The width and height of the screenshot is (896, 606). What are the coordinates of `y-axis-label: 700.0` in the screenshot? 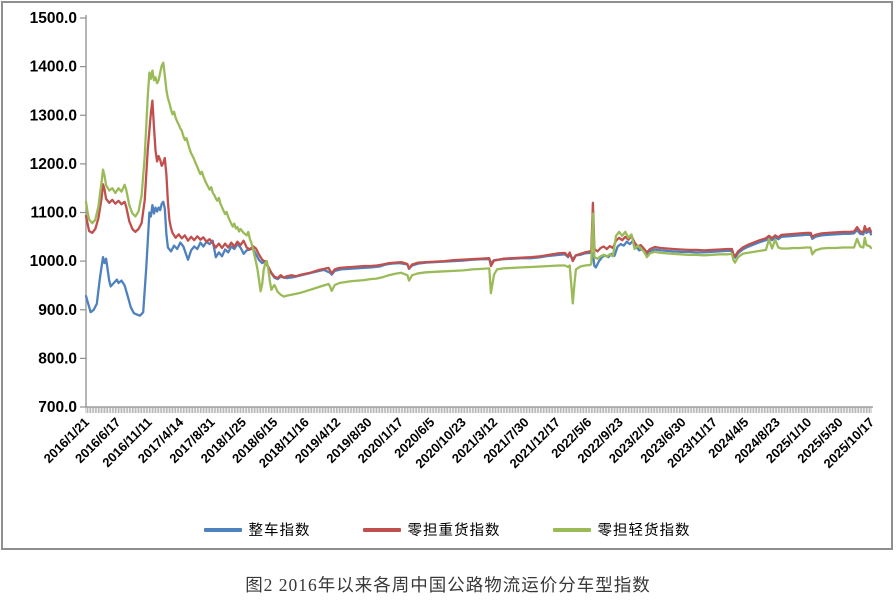 It's located at (57, 407).